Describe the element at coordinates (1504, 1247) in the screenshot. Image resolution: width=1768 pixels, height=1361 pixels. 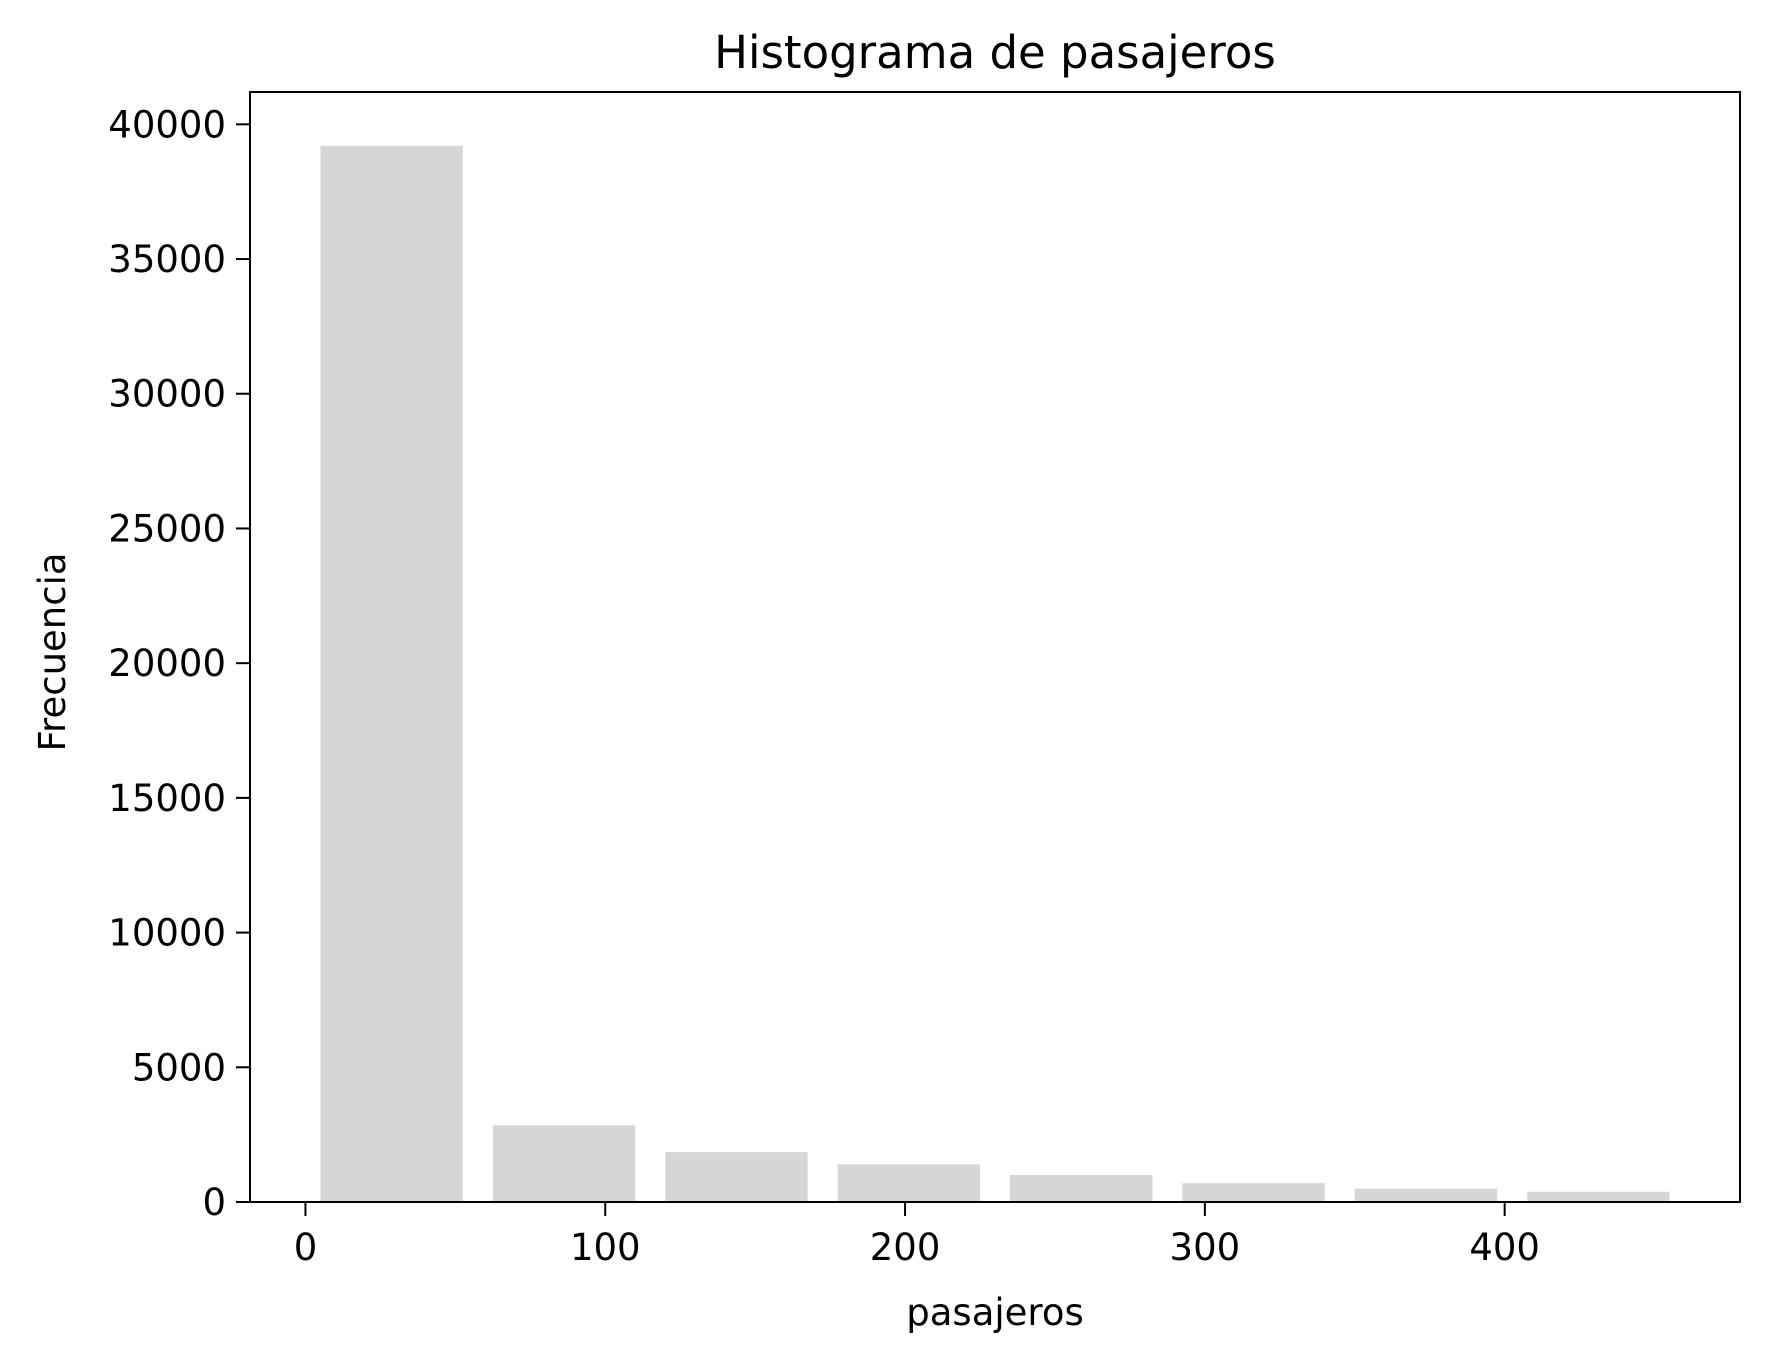
I see `x-tick-label: 400` at that location.